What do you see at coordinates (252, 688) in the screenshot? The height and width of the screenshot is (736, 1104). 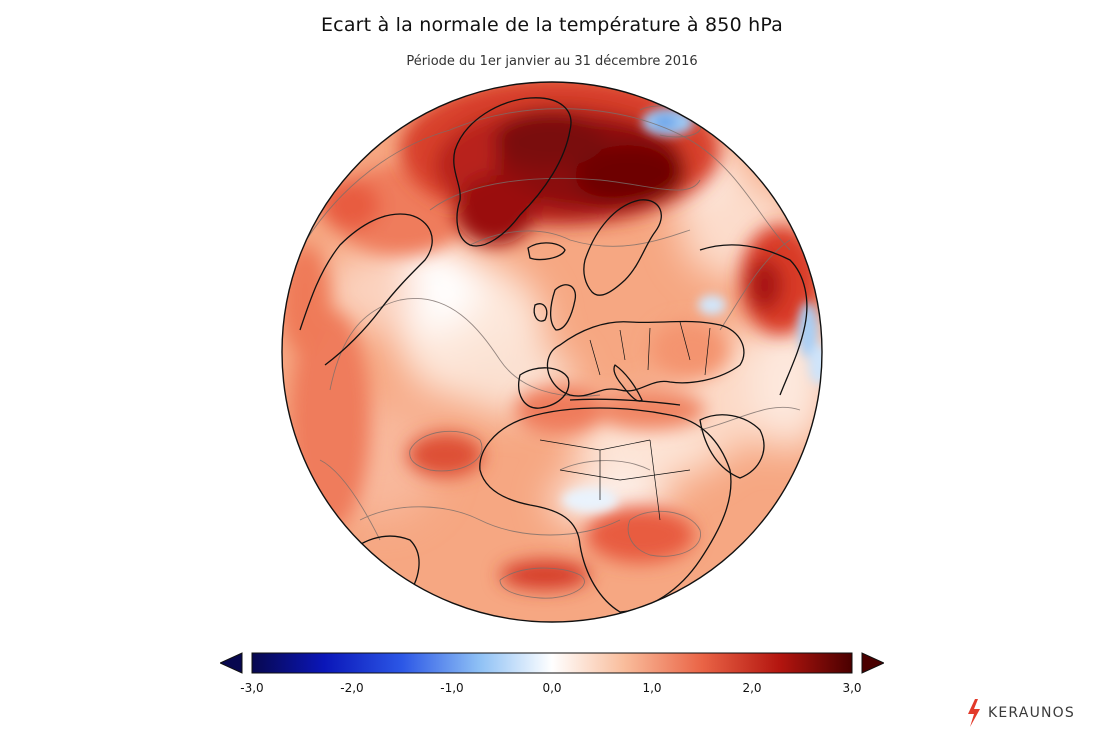 I see `colorbar-tick-label: -3,0` at bounding box center [252, 688].